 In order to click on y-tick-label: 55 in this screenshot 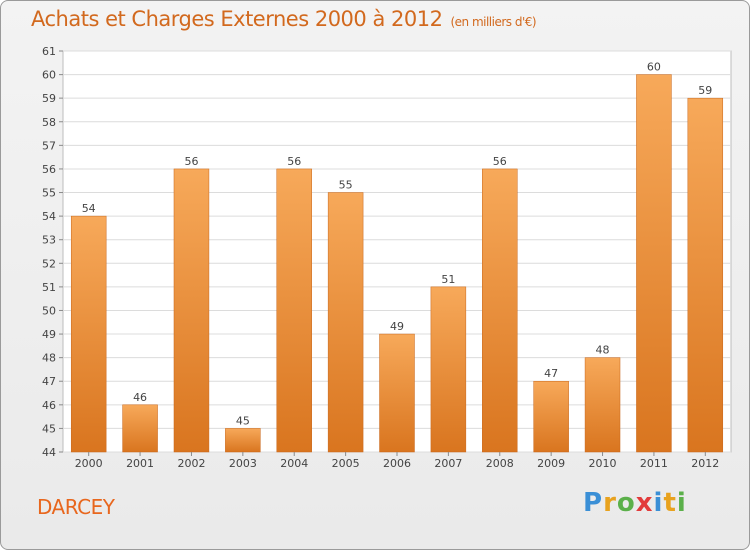, I will do `click(49, 193)`.